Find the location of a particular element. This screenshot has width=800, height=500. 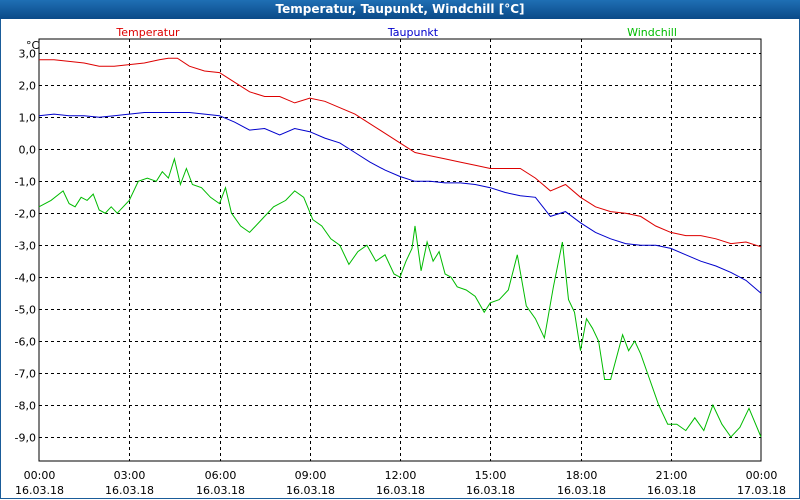

x-tick-time: 06:00 is located at coordinates (221, 475).